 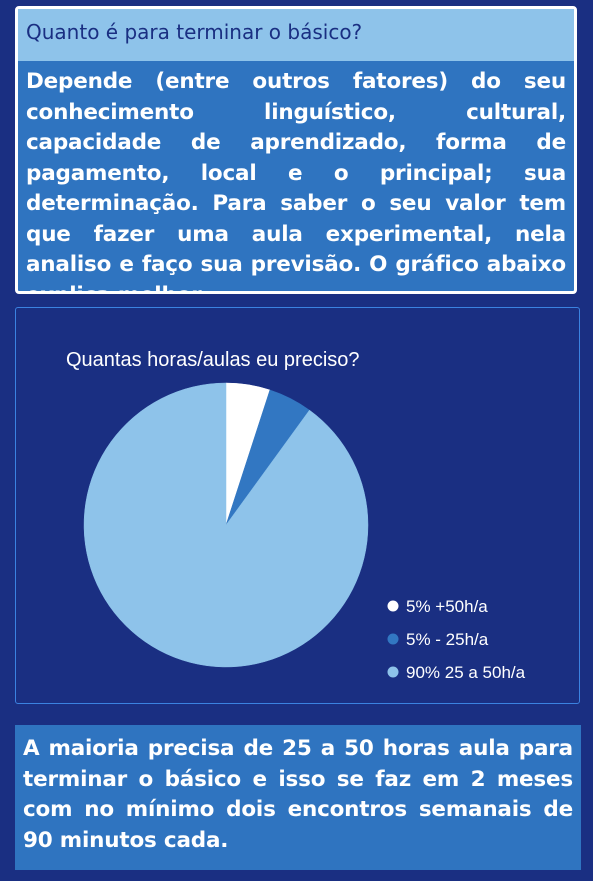 I want to click on chart-legend: 5% +50h/a 5% - 25h/a 90% 25 a 50h/a, so click(x=456, y=639).